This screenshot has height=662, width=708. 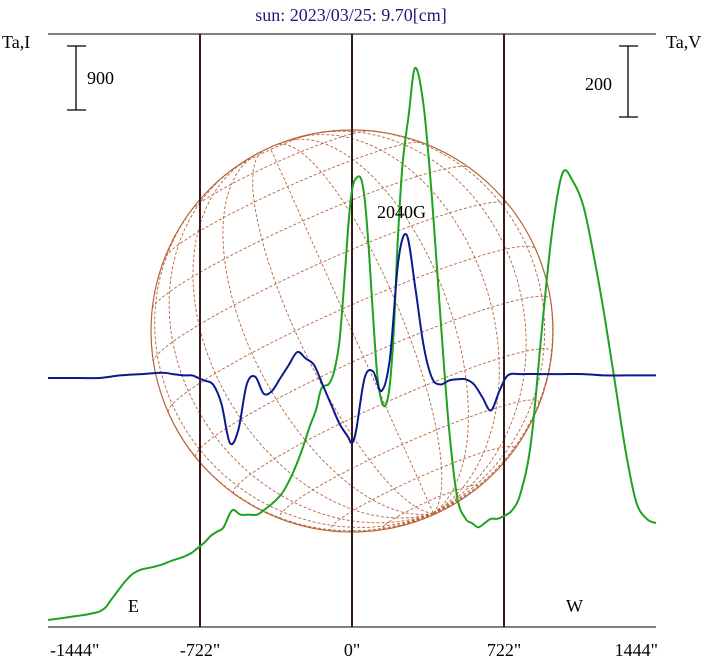 What do you see at coordinates (636, 650) in the screenshot?
I see `x-tick-label: 1444"` at bounding box center [636, 650].